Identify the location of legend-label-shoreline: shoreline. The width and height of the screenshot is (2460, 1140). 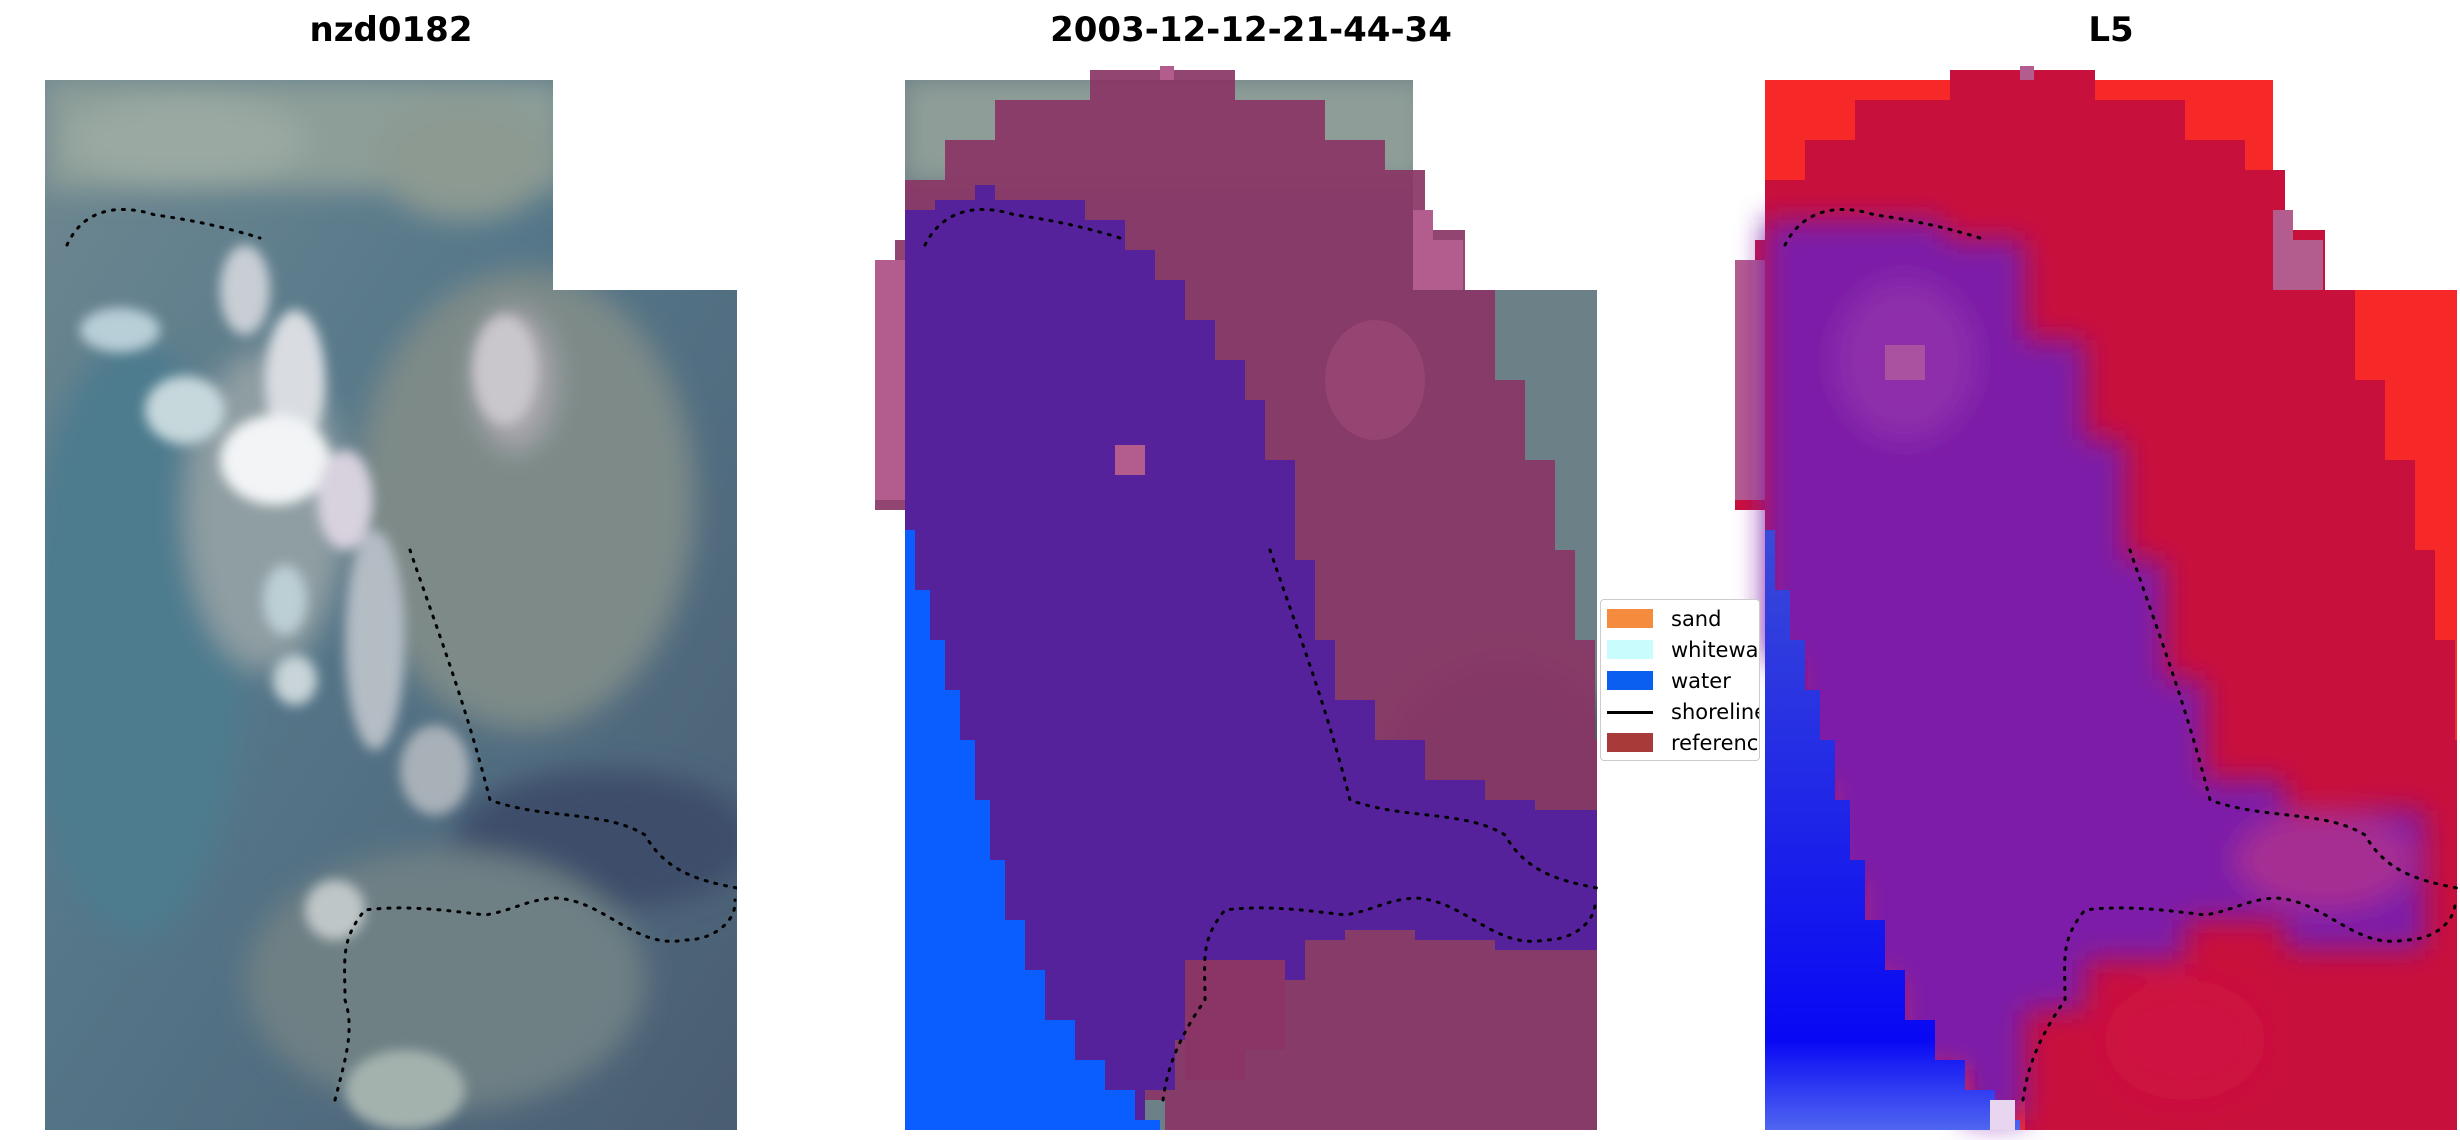
(1715, 712).